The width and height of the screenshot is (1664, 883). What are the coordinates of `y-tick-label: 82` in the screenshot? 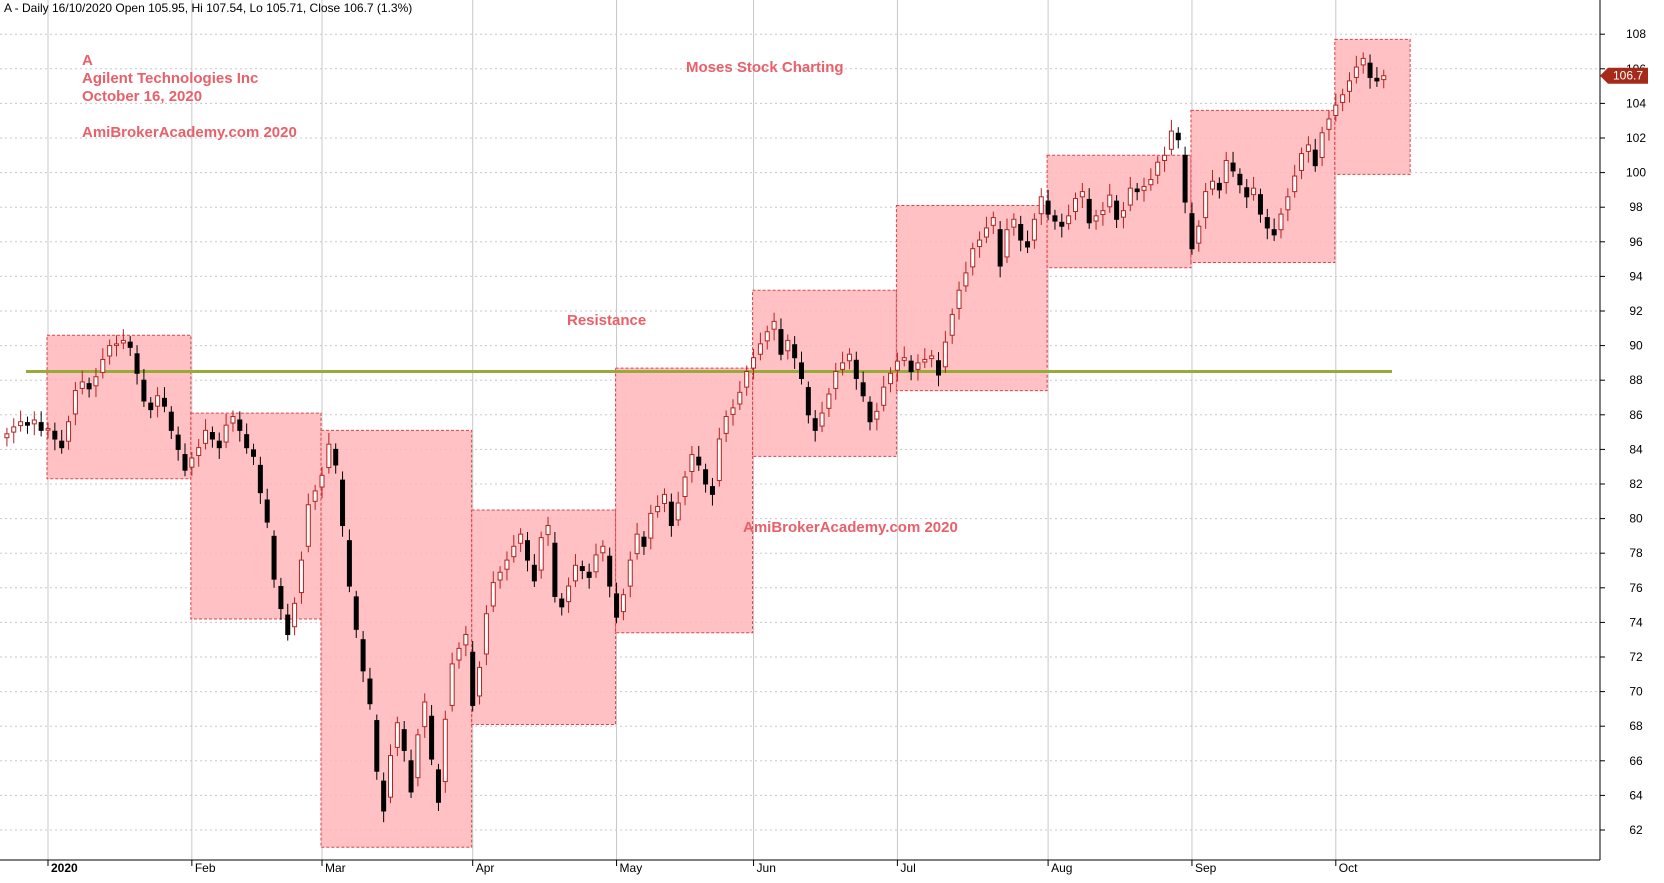 It's located at (1636, 484).